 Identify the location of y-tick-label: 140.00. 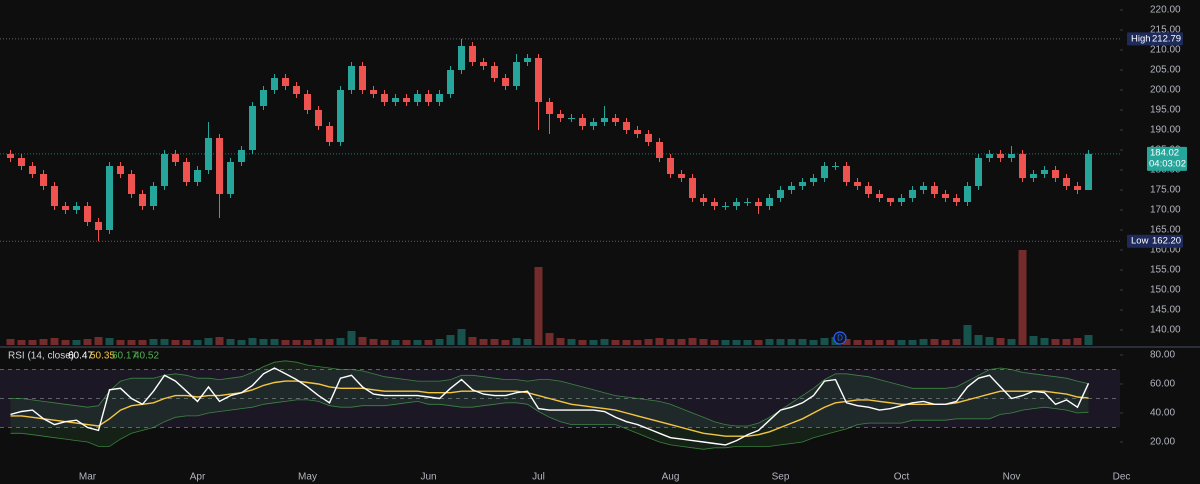
(1165, 330).